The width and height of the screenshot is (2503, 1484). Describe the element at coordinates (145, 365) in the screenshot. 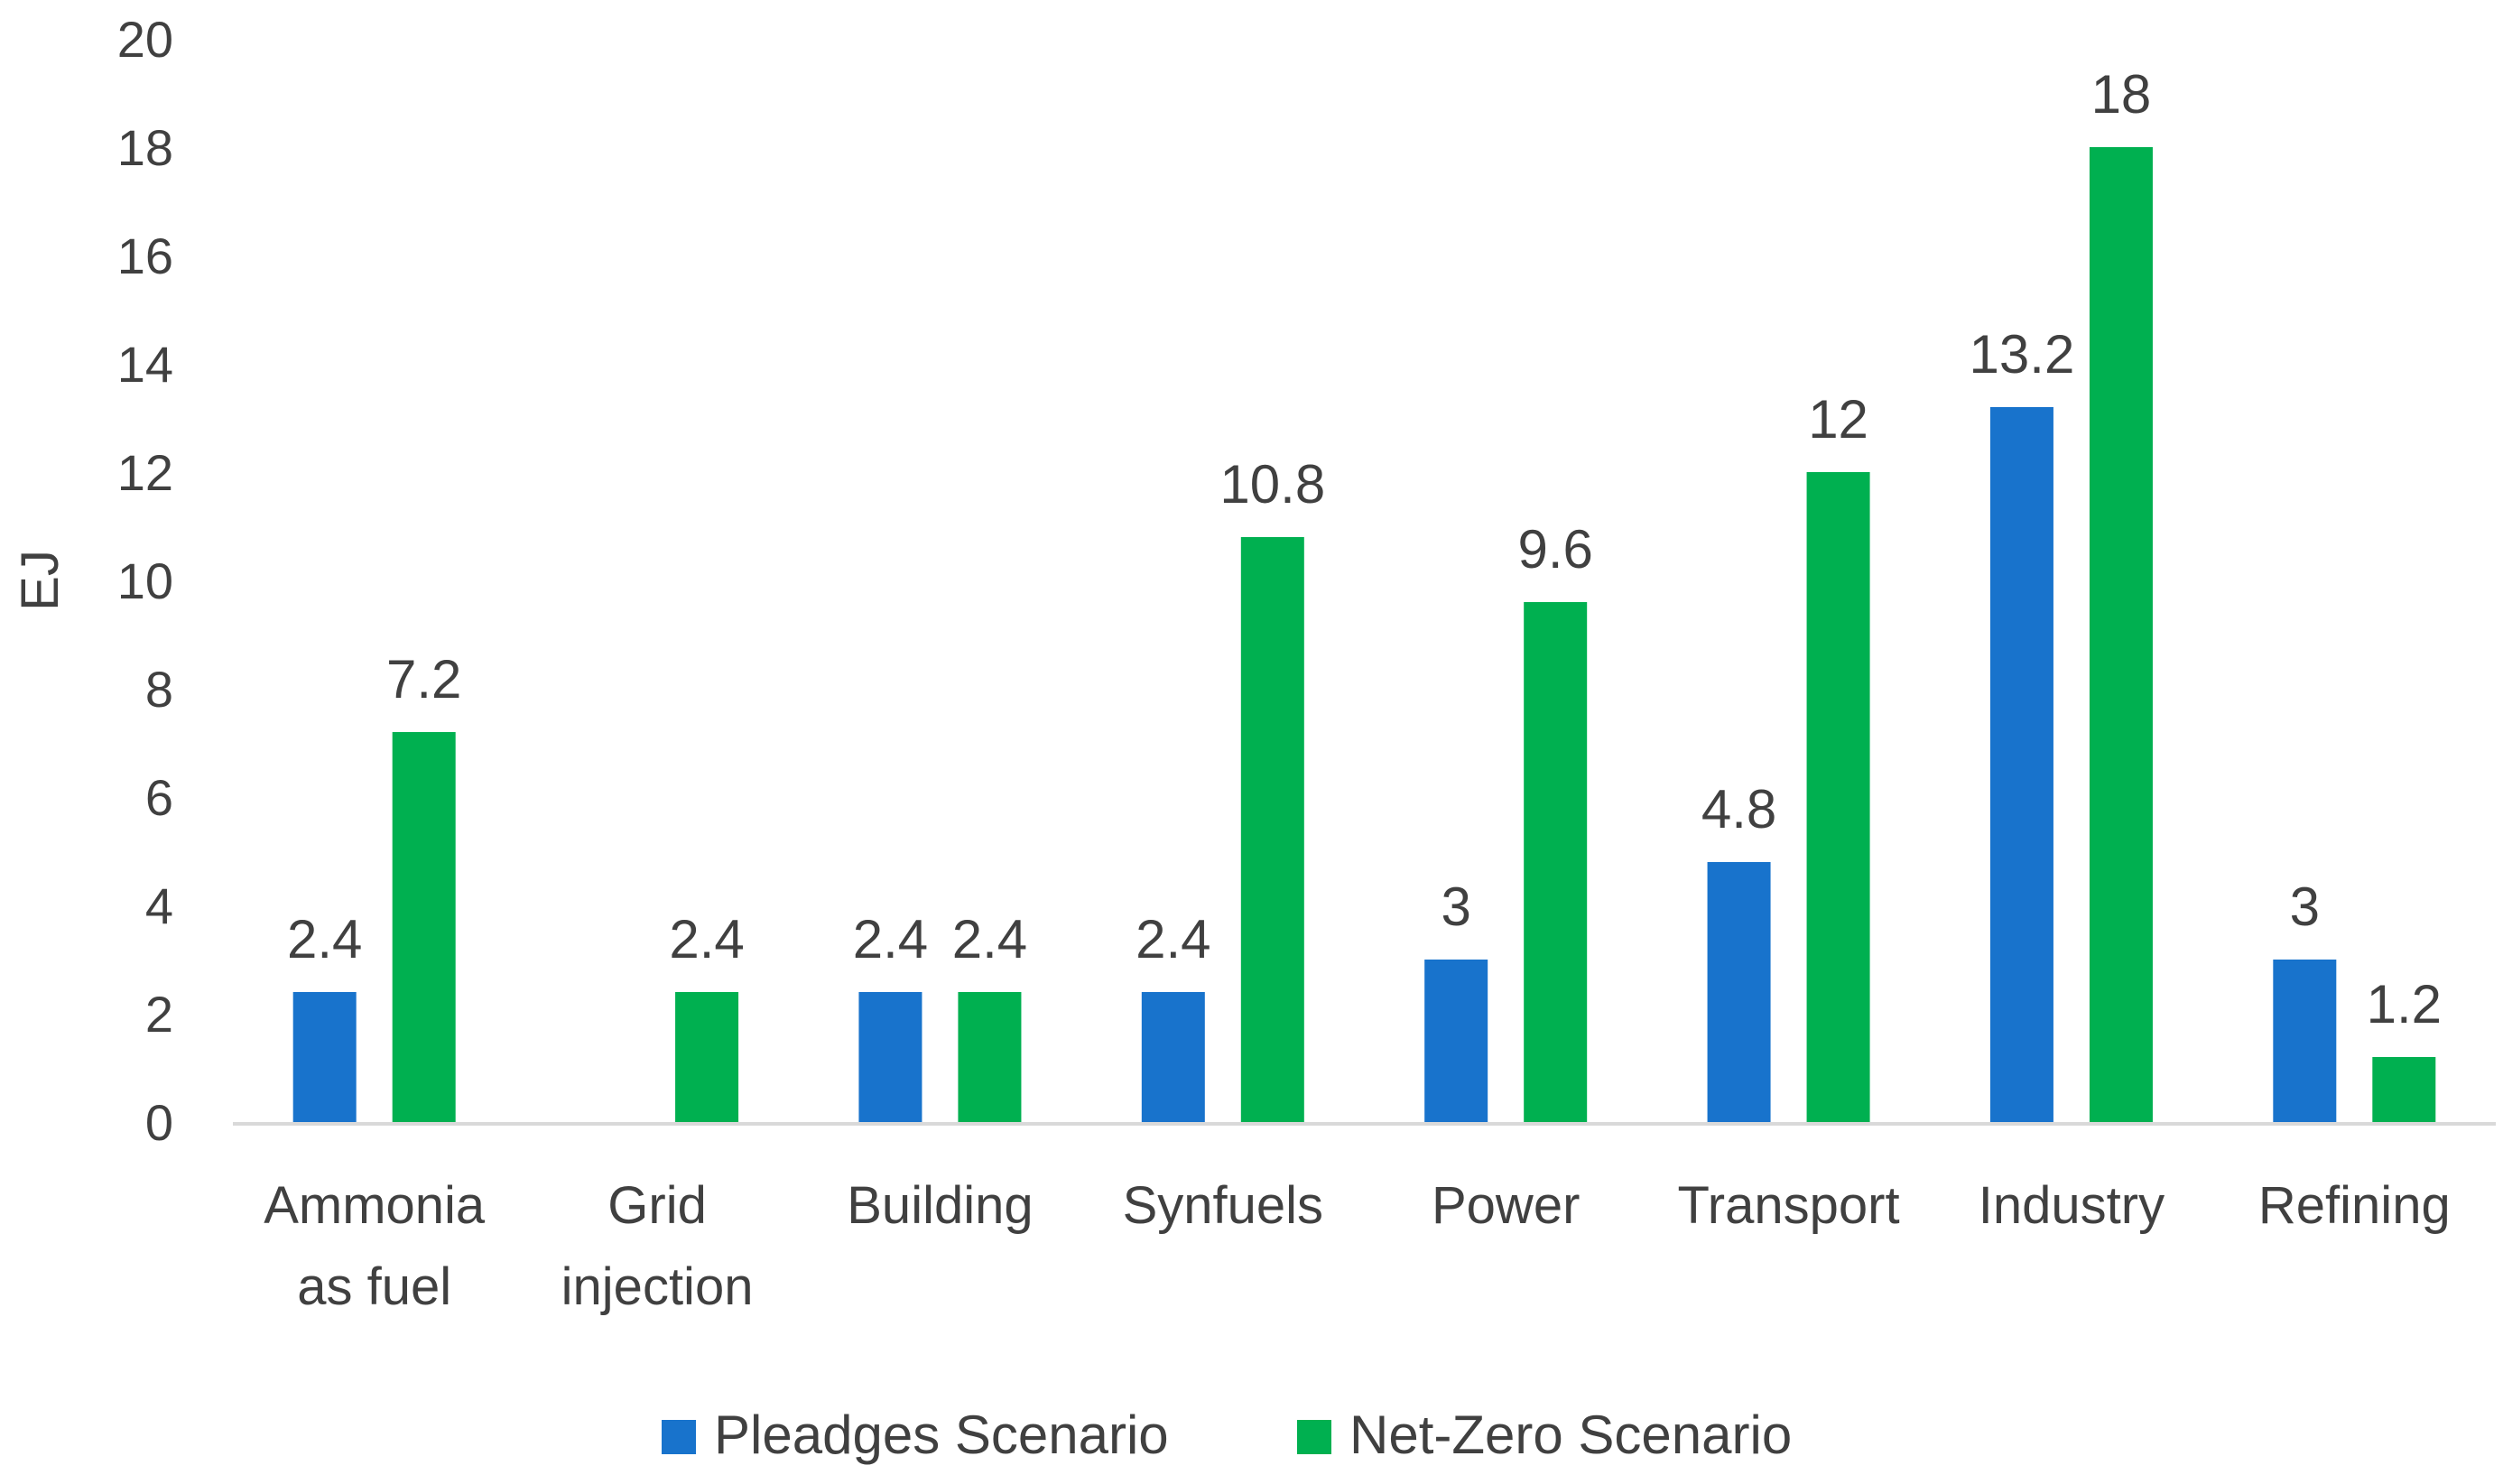

I see `y-tick-label: 14` at that location.